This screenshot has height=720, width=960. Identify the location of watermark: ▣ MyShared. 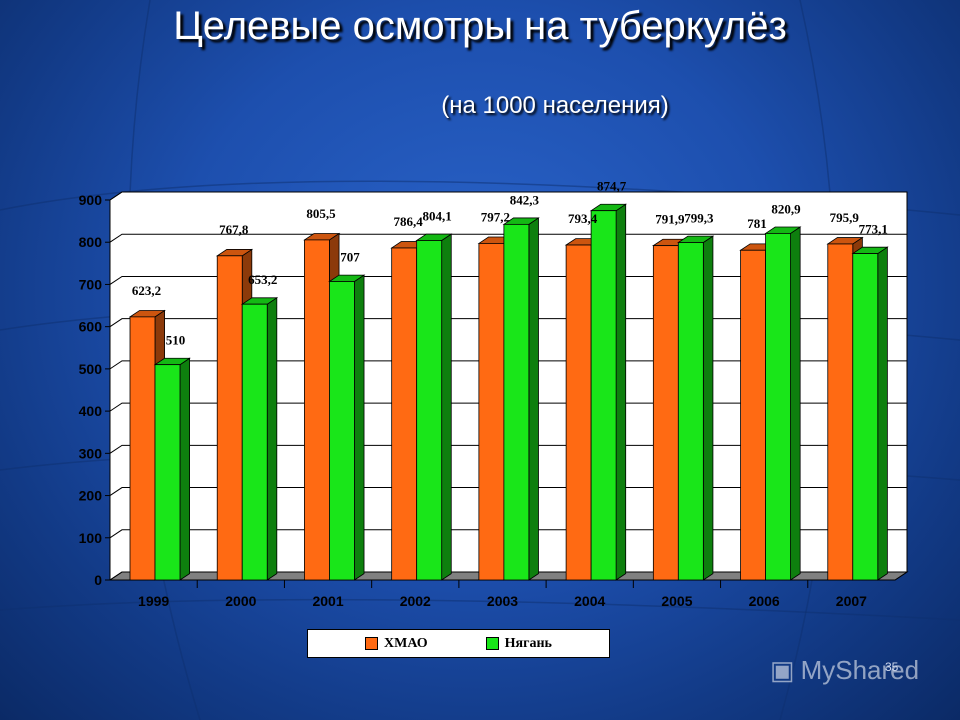
(844, 670).